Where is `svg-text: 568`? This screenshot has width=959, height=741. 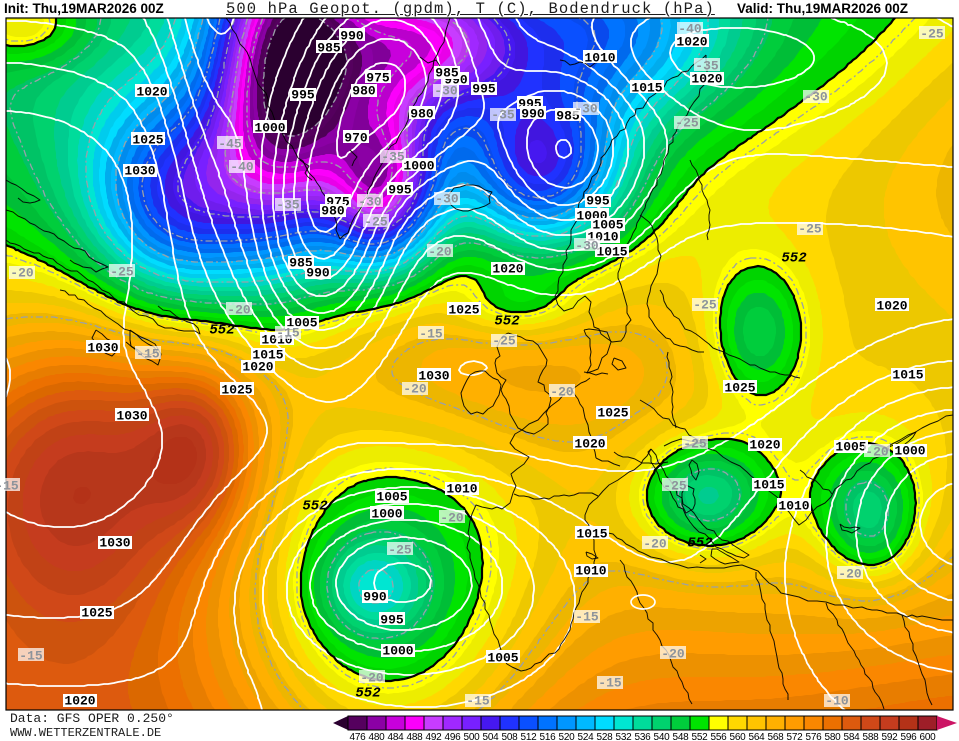 svg-text: 568 is located at coordinates (775, 736).